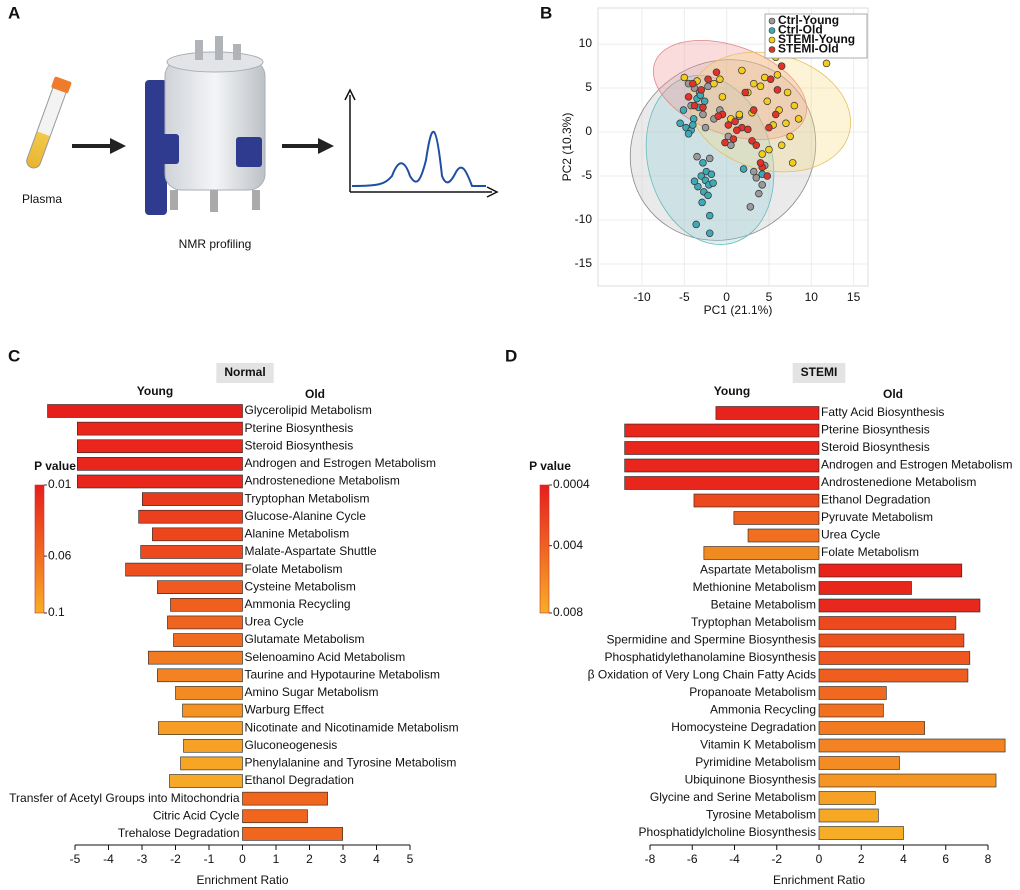 Image resolution: width=1020 pixels, height=890 pixels. What do you see at coordinates (808, 49) in the screenshot?
I see `legend-label: STEMI-Old` at bounding box center [808, 49].